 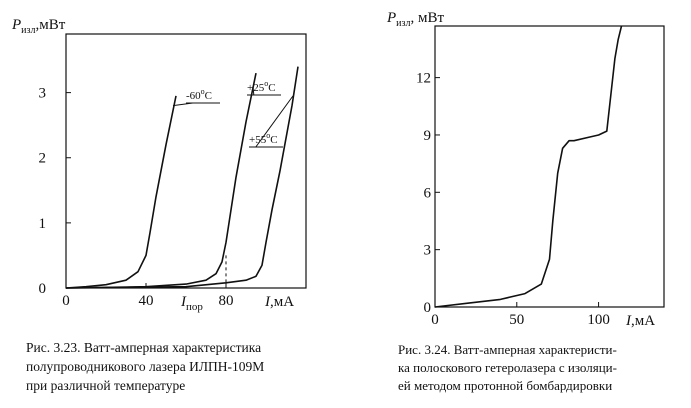 I want to click on chart1-series-labels: -60oC +25oC +55oC, so click(x=233, y=113).